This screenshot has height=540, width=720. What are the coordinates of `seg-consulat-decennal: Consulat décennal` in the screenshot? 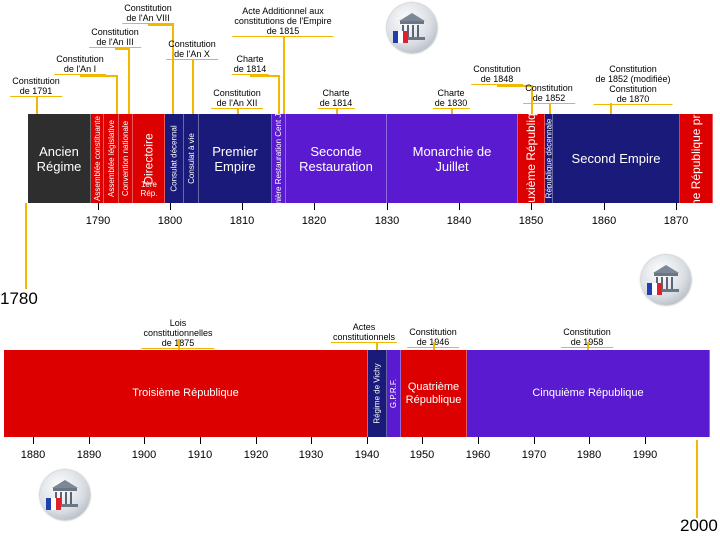 It's located at (174, 158).